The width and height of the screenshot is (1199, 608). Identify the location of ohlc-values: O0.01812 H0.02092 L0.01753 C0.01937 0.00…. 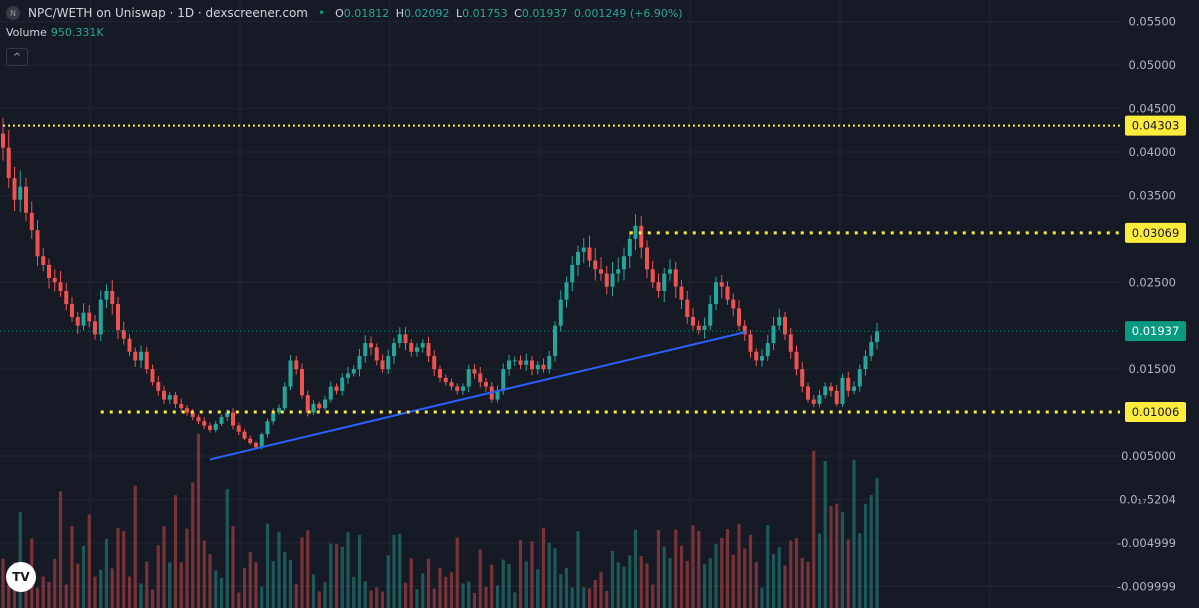
(510, 13).